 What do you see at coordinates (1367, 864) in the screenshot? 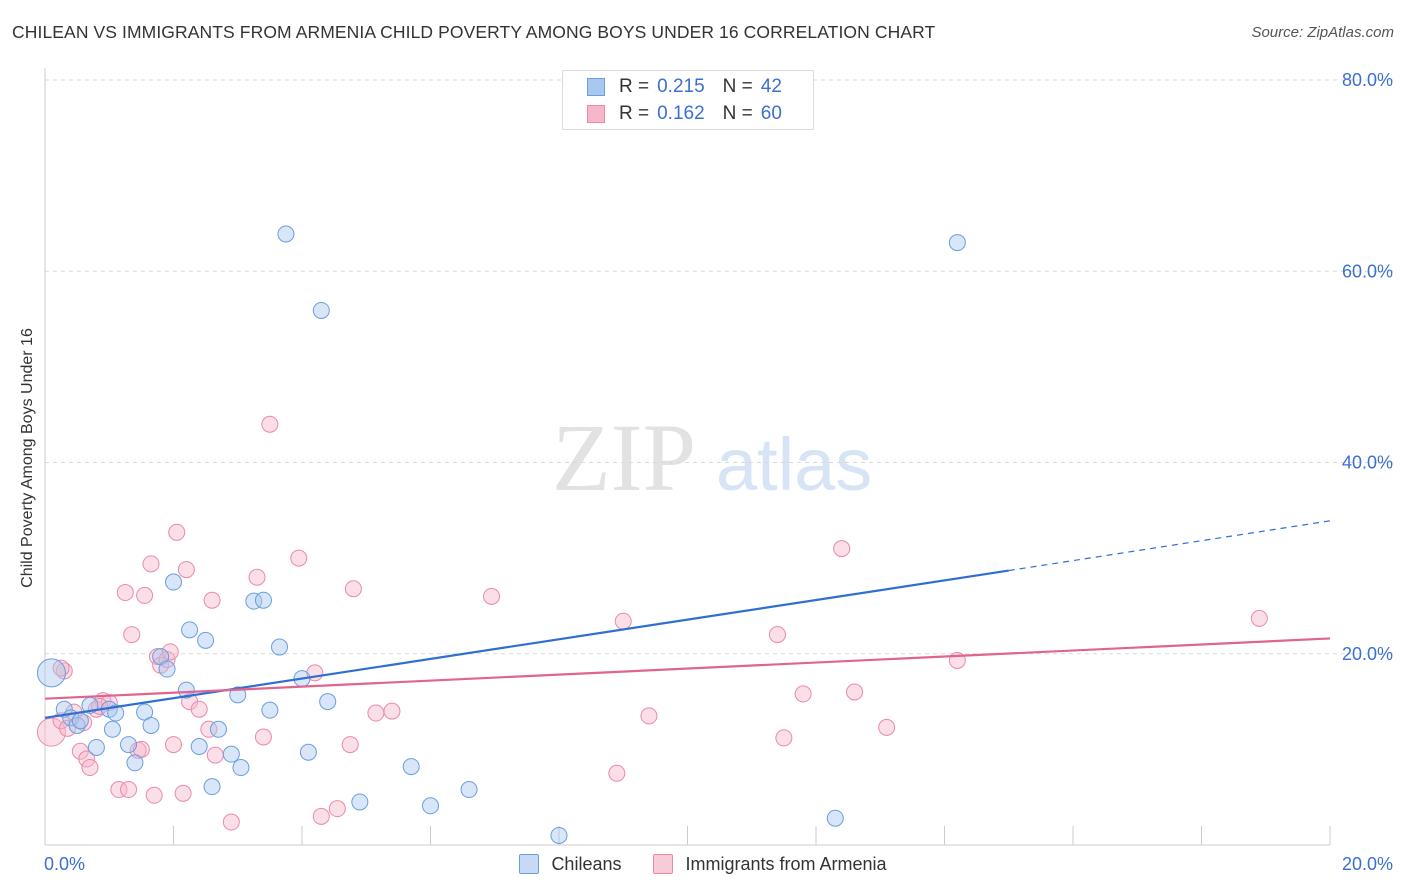
I see `x-tick-label: 20.0%` at bounding box center [1367, 864].